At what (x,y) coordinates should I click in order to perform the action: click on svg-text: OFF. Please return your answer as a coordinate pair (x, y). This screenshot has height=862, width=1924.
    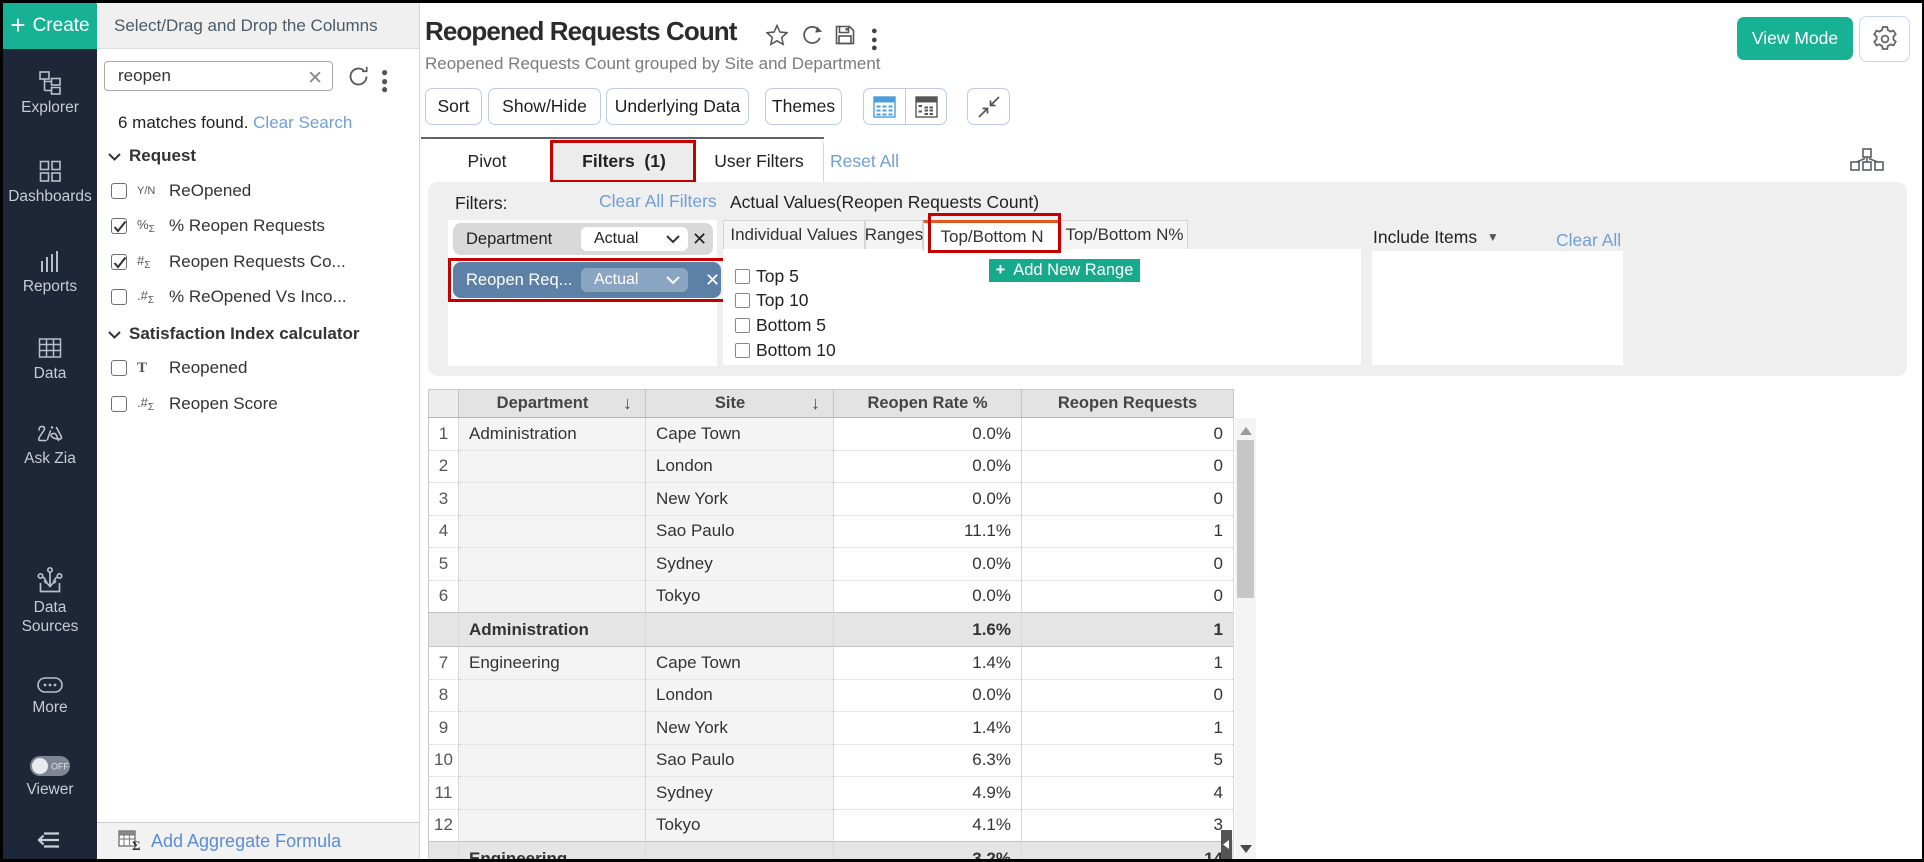
    Looking at the image, I should click on (60, 767).